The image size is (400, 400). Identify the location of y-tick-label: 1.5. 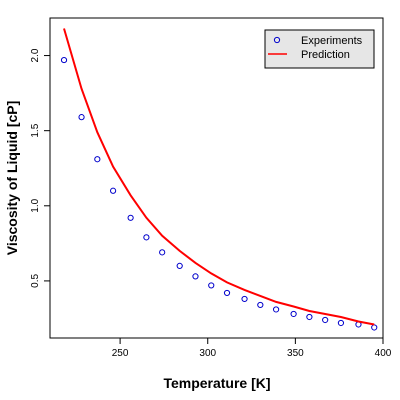
(35, 130).